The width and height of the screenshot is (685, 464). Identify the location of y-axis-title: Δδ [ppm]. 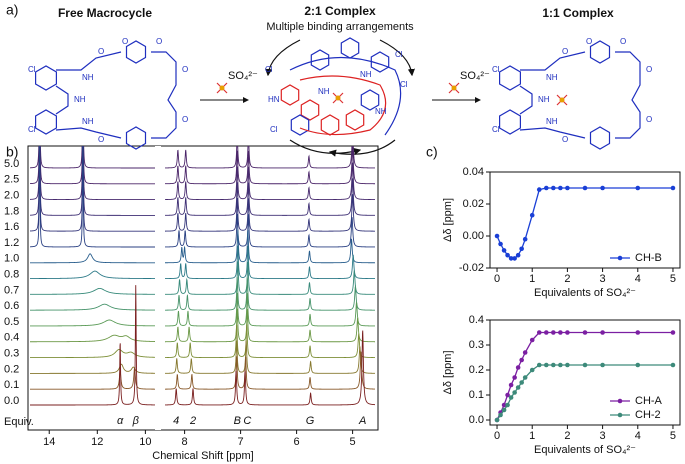
(448, 372).